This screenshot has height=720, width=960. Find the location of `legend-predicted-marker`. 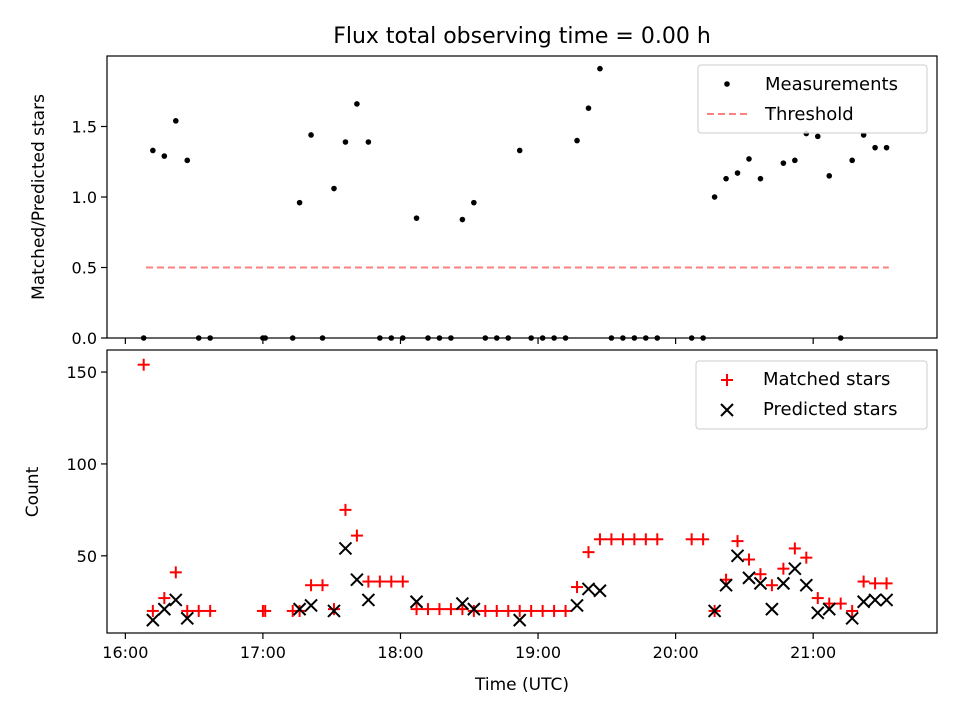

legend-predicted-marker is located at coordinates (727, 410).